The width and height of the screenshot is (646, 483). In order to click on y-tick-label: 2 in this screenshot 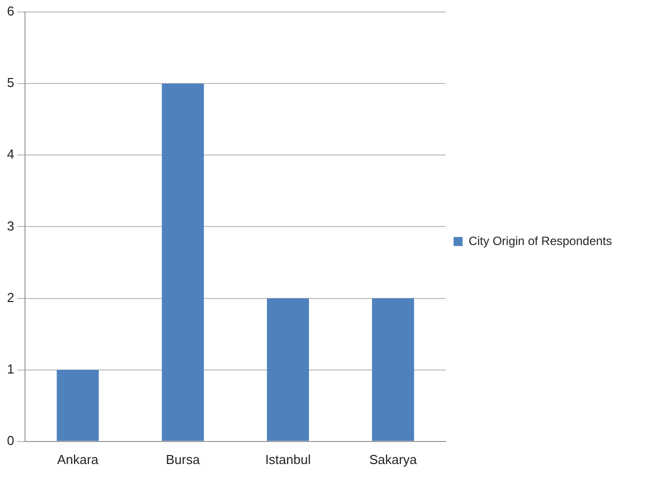, I will do `click(10, 297)`.